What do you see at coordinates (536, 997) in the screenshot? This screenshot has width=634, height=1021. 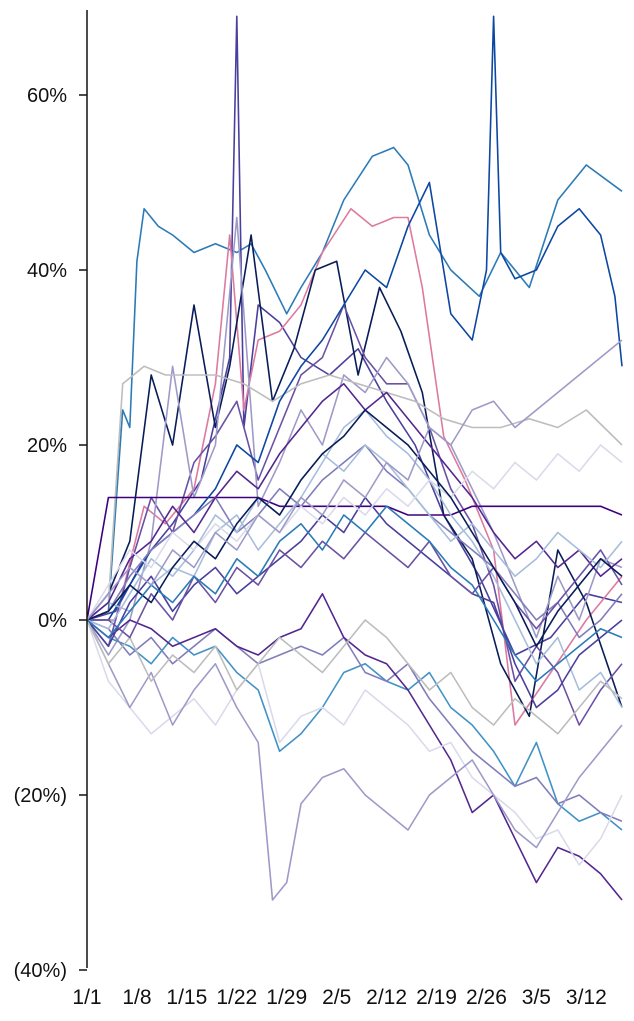 I see `x-tick-label: 3/5` at bounding box center [536, 997].